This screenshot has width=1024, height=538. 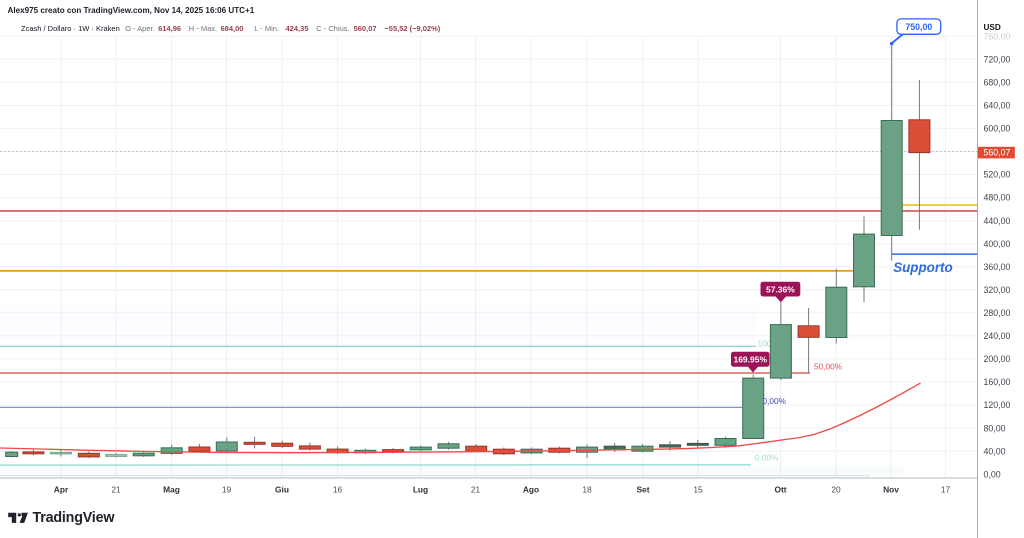 I want to click on svg-text: Ott, so click(x=780, y=489).